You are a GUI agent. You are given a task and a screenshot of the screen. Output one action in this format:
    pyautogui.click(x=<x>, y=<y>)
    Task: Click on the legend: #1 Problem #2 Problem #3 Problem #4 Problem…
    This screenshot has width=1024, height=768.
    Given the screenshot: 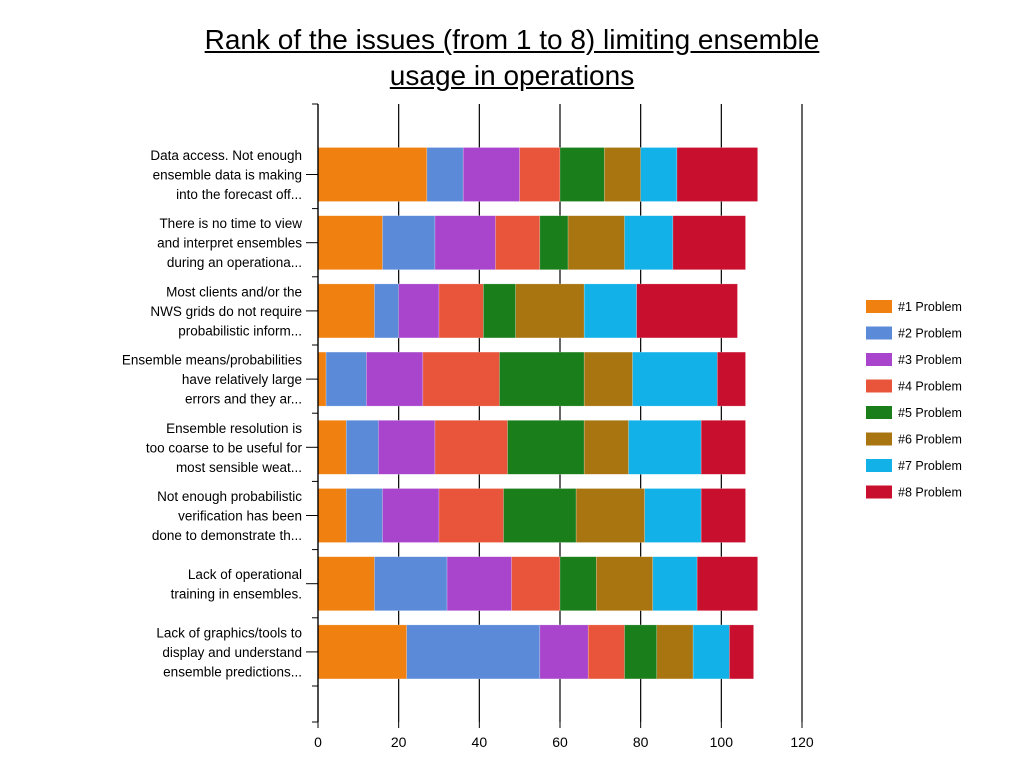 What is the action you would take?
    pyautogui.click(x=914, y=400)
    